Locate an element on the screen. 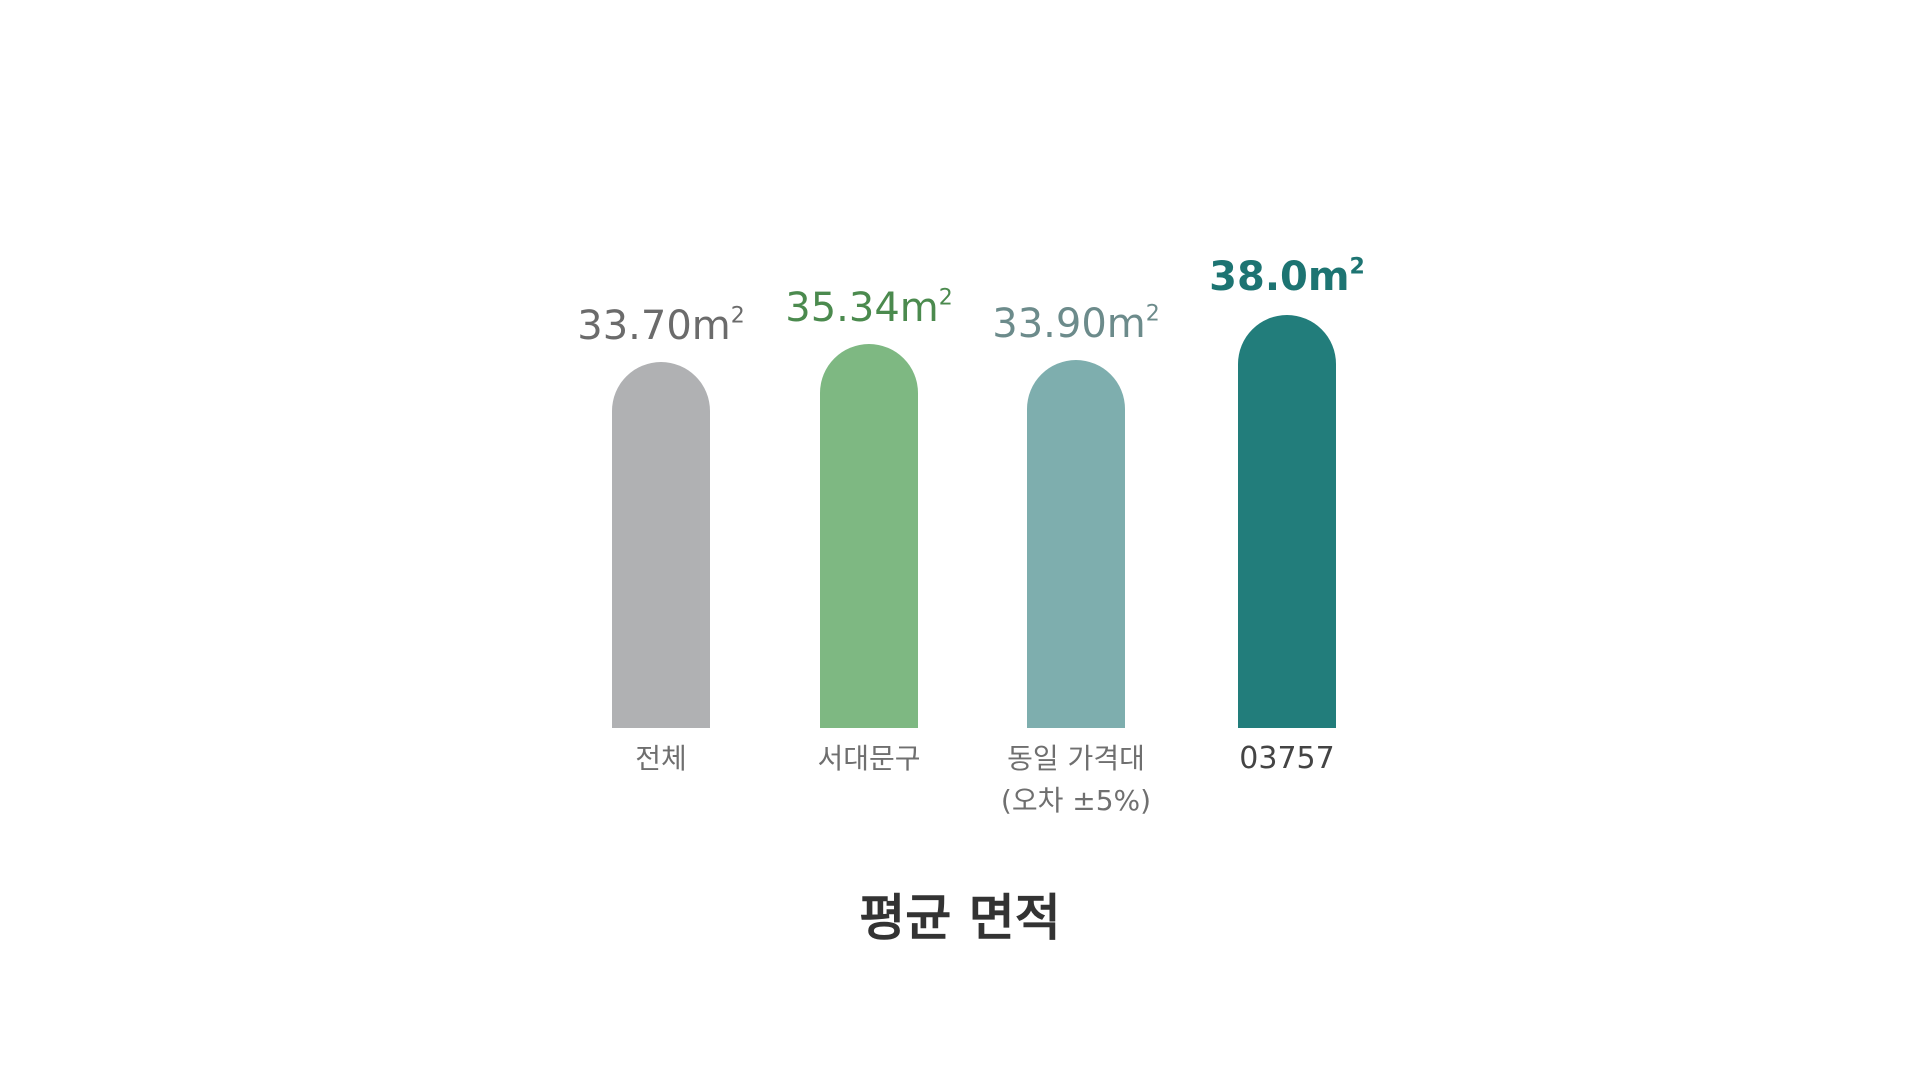 The image size is (1920, 1080). value-label: 38.0m2 is located at coordinates (1287, 277).